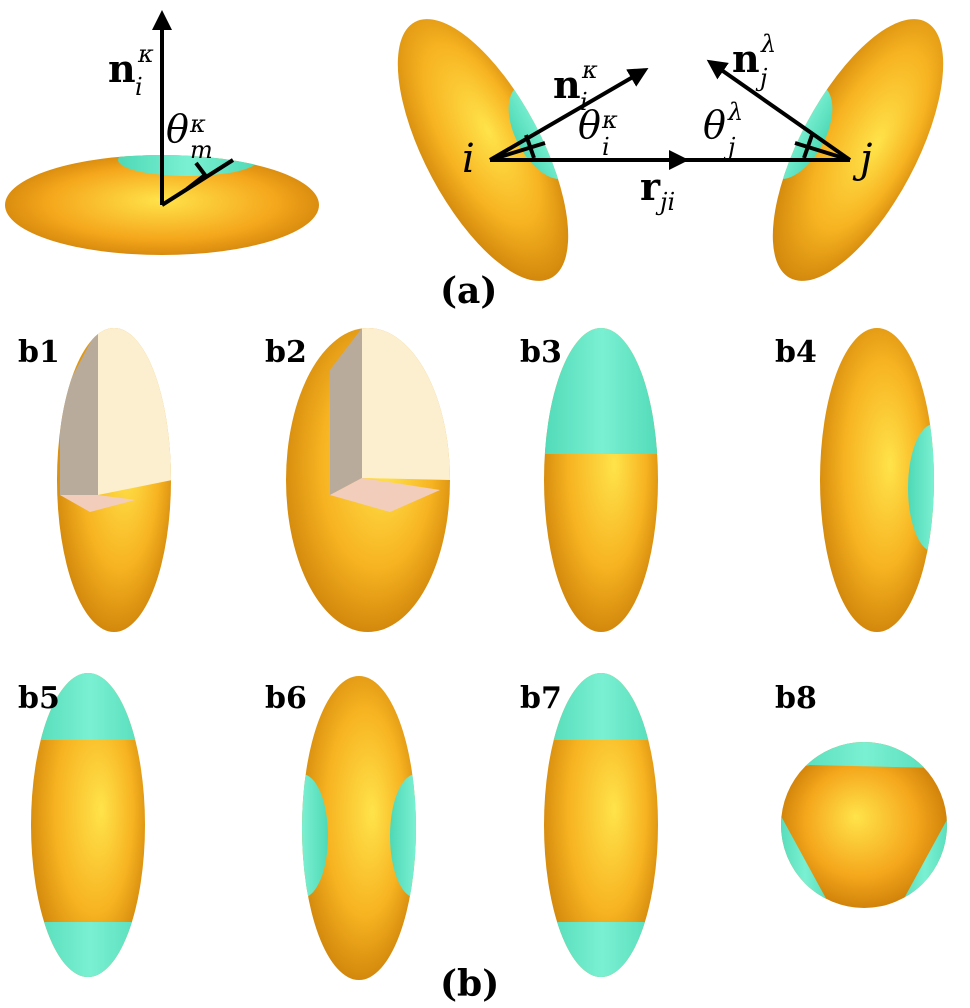 This screenshot has width=970, height=1008. I want to click on label-b4: b4, so click(796, 352).